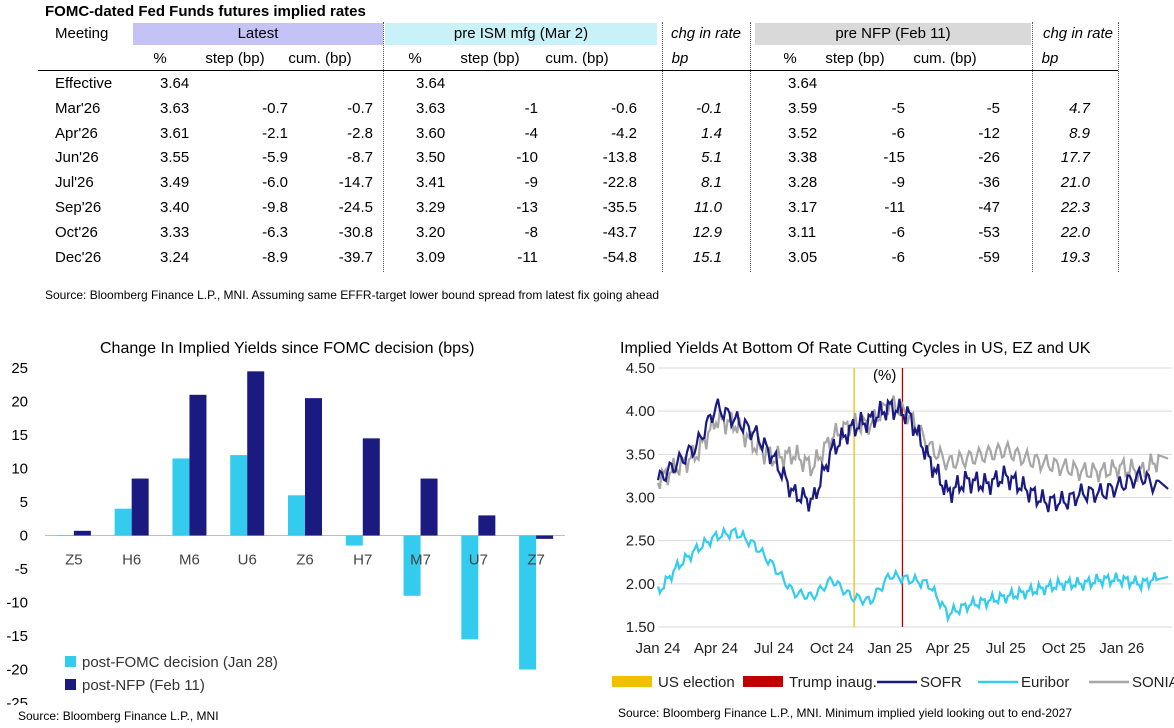 This screenshot has width=1174, height=728. What do you see at coordinates (180, 662) in the screenshot?
I see `legend-label: post-FOMC decision (Jan 28)` at bounding box center [180, 662].